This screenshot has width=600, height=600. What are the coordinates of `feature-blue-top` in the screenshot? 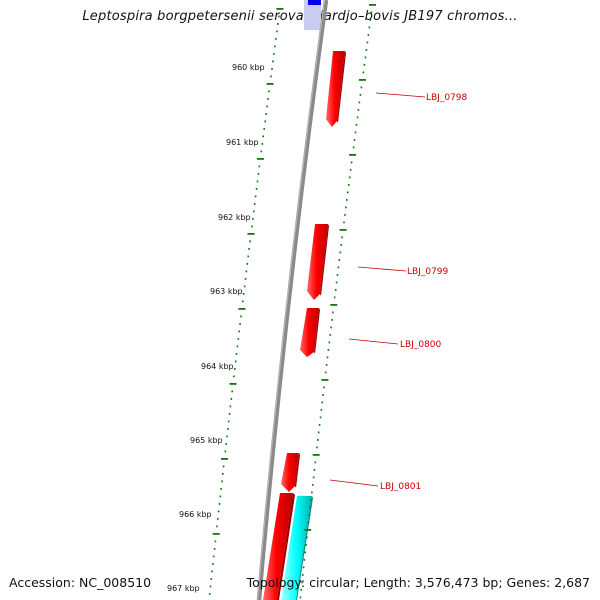 It's located at (314, 2).